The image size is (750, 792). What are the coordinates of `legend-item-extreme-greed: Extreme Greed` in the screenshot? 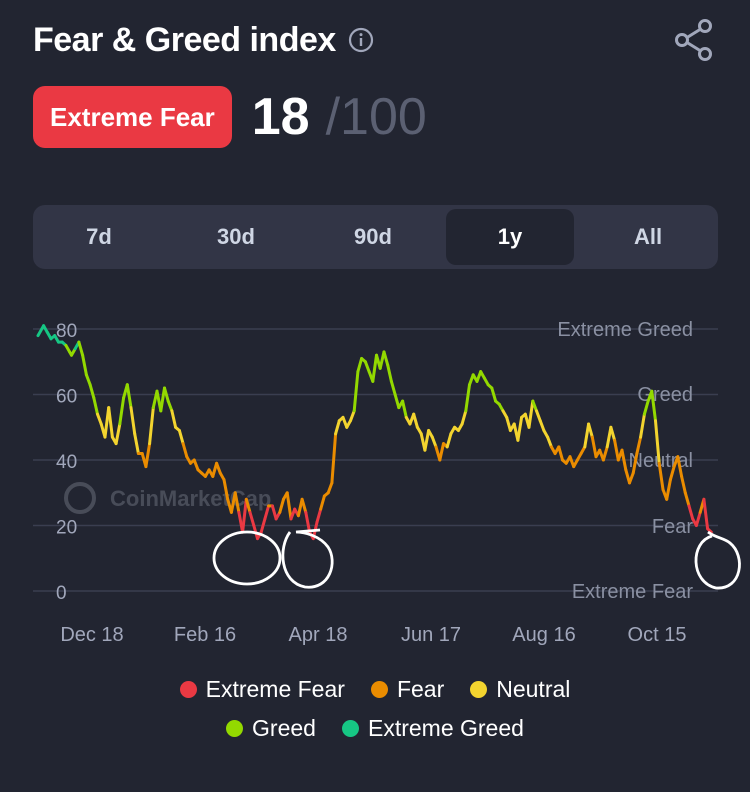 It's located at (432, 728).